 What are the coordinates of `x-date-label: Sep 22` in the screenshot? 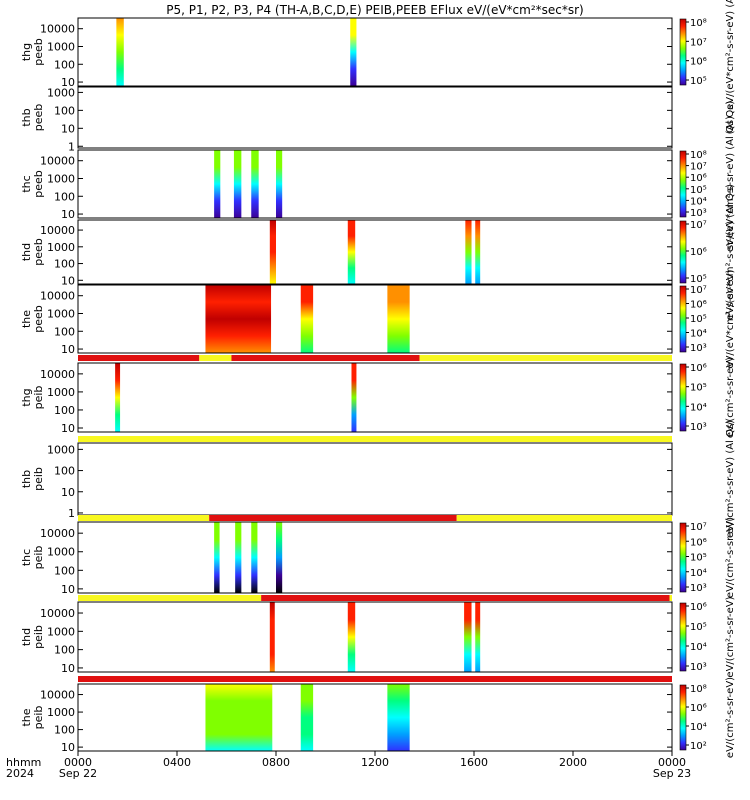 It's located at (78, 773).